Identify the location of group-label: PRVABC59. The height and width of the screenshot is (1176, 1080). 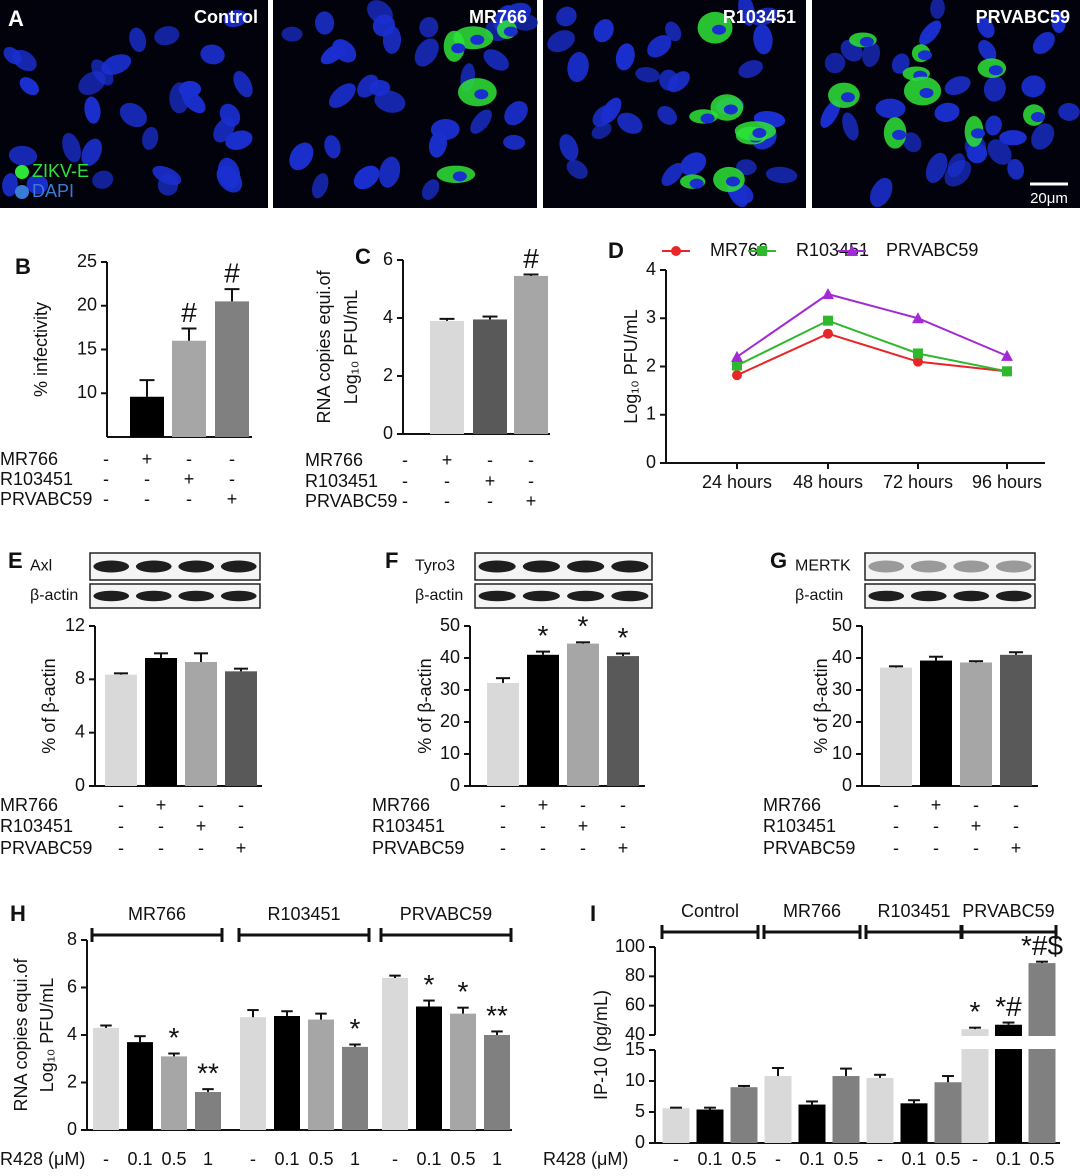
(446, 914).